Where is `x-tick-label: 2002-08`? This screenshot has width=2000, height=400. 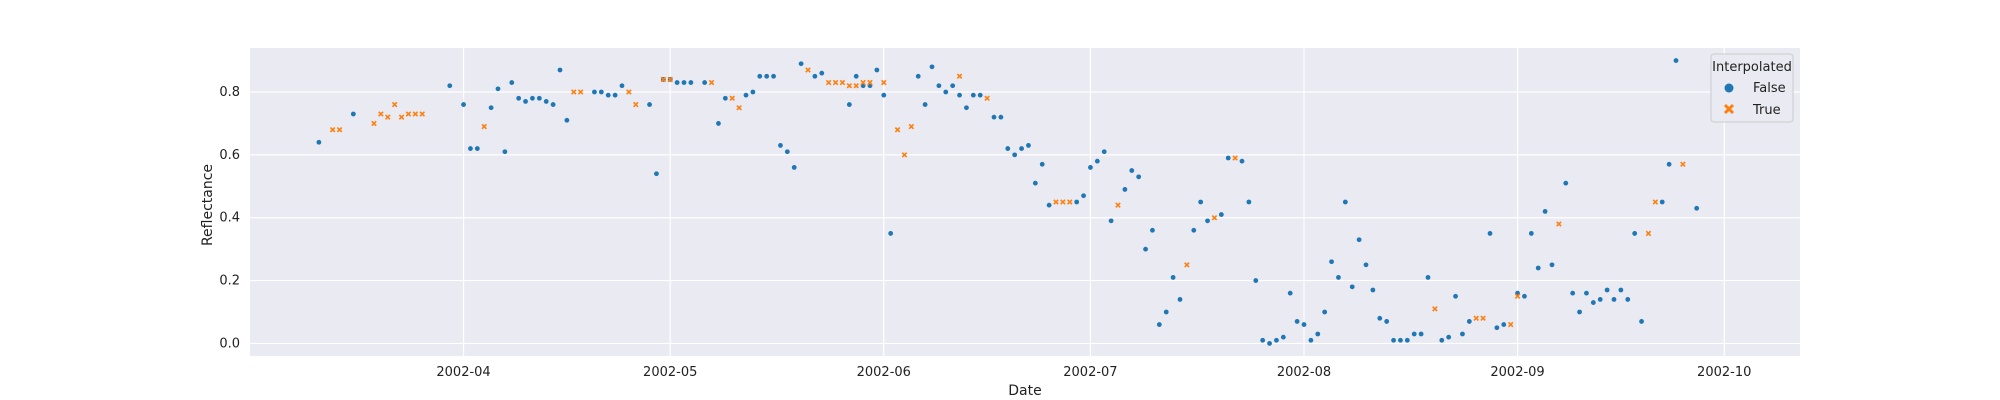
x-tick-label: 2002-08 is located at coordinates (1304, 372).